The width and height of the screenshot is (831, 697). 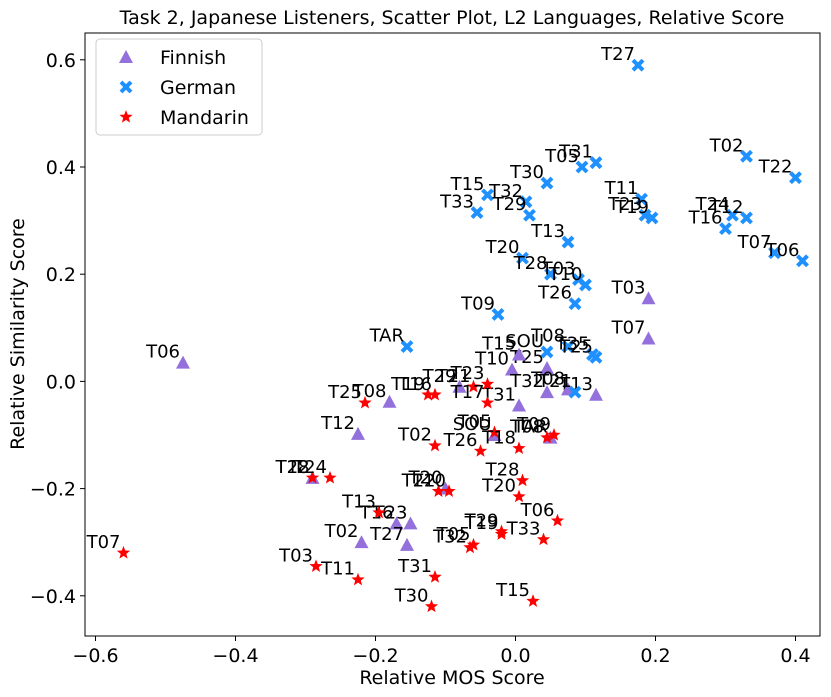 What do you see at coordinates (547, 336) in the screenshot?
I see `point-label: T08` at bounding box center [547, 336].